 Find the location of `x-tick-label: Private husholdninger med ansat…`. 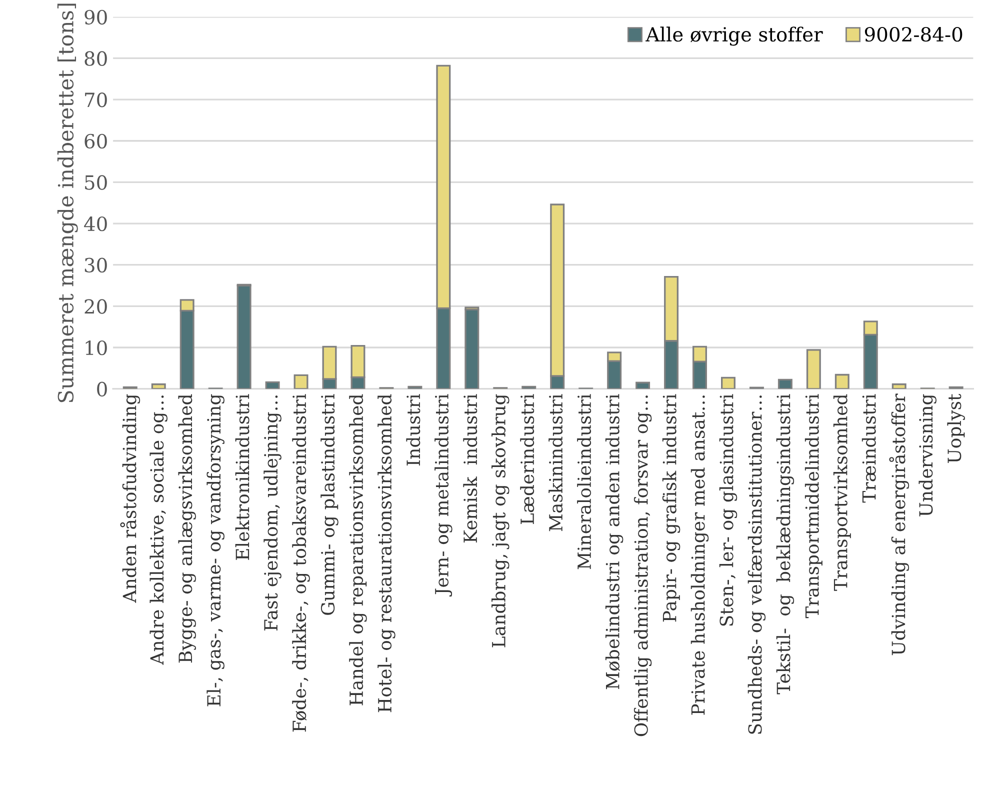

x-tick-label: Private husholdninger med ansat… is located at coordinates (699, 555).